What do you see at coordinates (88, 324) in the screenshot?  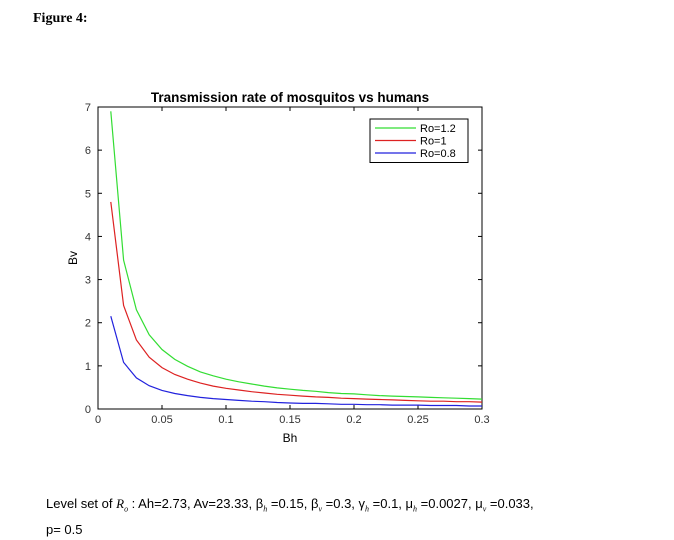 I see `y-tick-label: 2` at bounding box center [88, 324].